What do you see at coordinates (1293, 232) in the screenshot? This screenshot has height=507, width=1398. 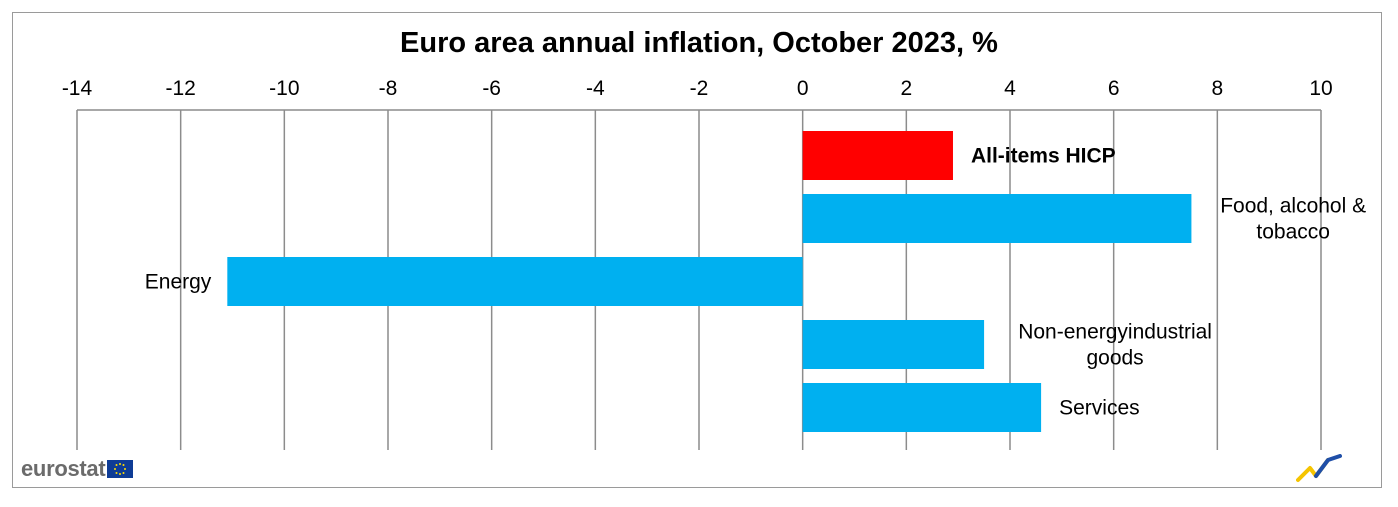 I see `category-label: tobacco` at bounding box center [1293, 232].